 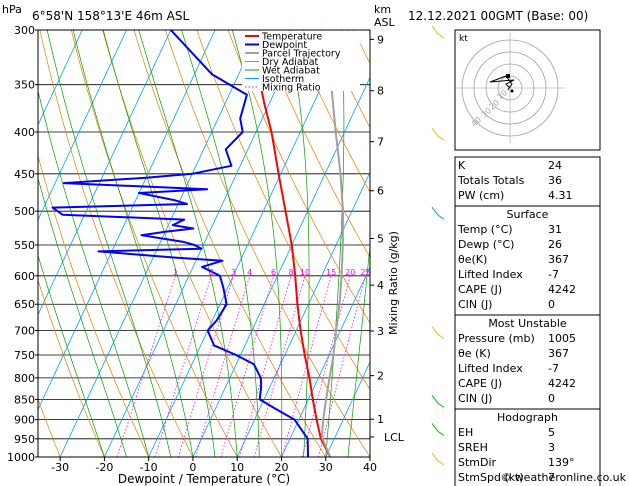 What do you see at coordinates (24, 331) in the screenshot?
I see `pressure-tick-label: 700` at bounding box center [24, 331].